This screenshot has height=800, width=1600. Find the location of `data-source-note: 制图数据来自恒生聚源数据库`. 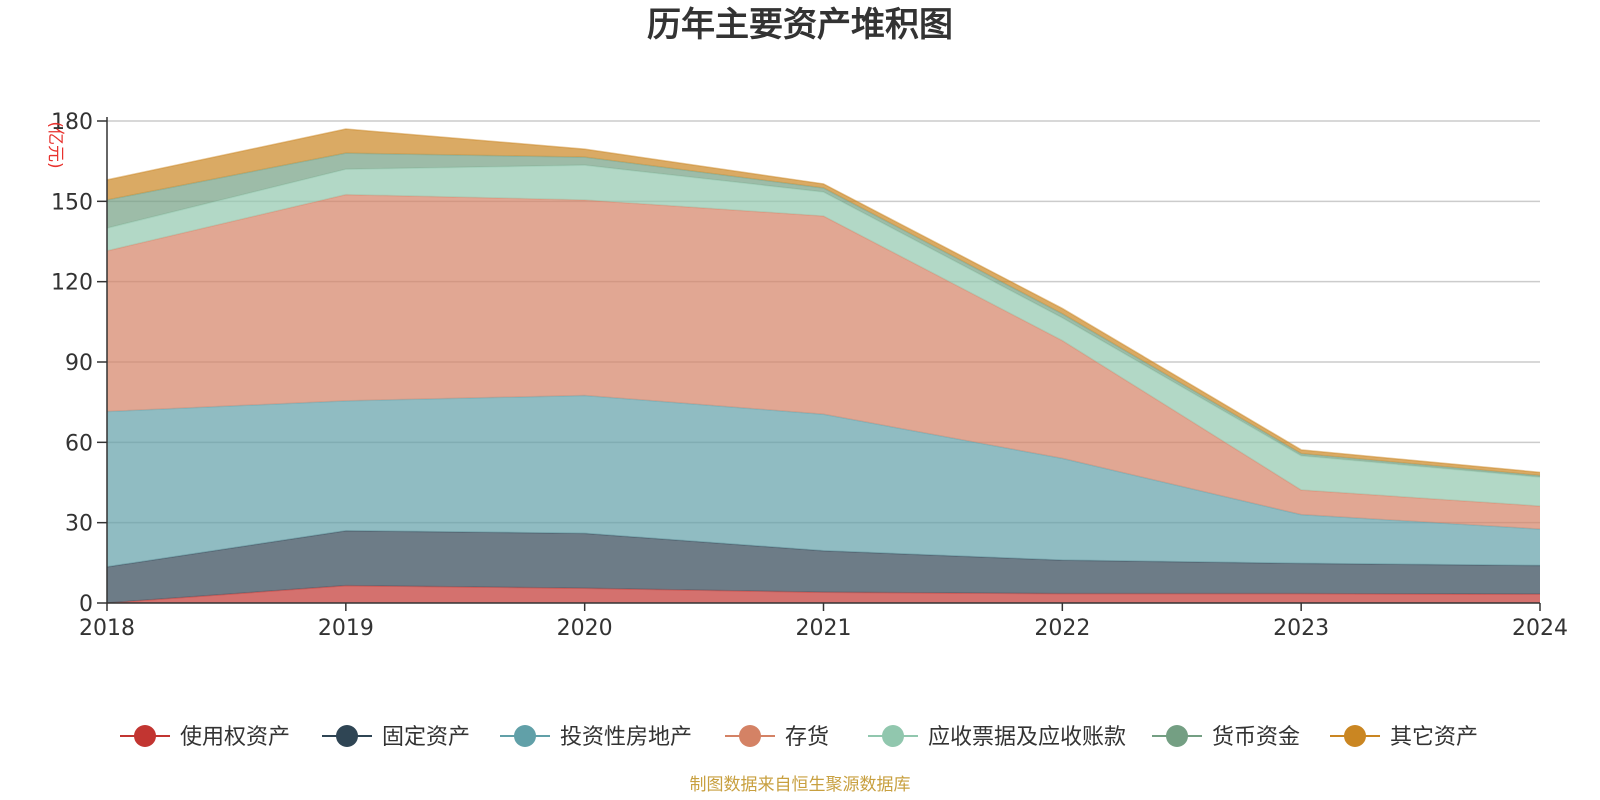

data-source-note: 制图数据来自恒生聚源数据库 is located at coordinates (800, 785).